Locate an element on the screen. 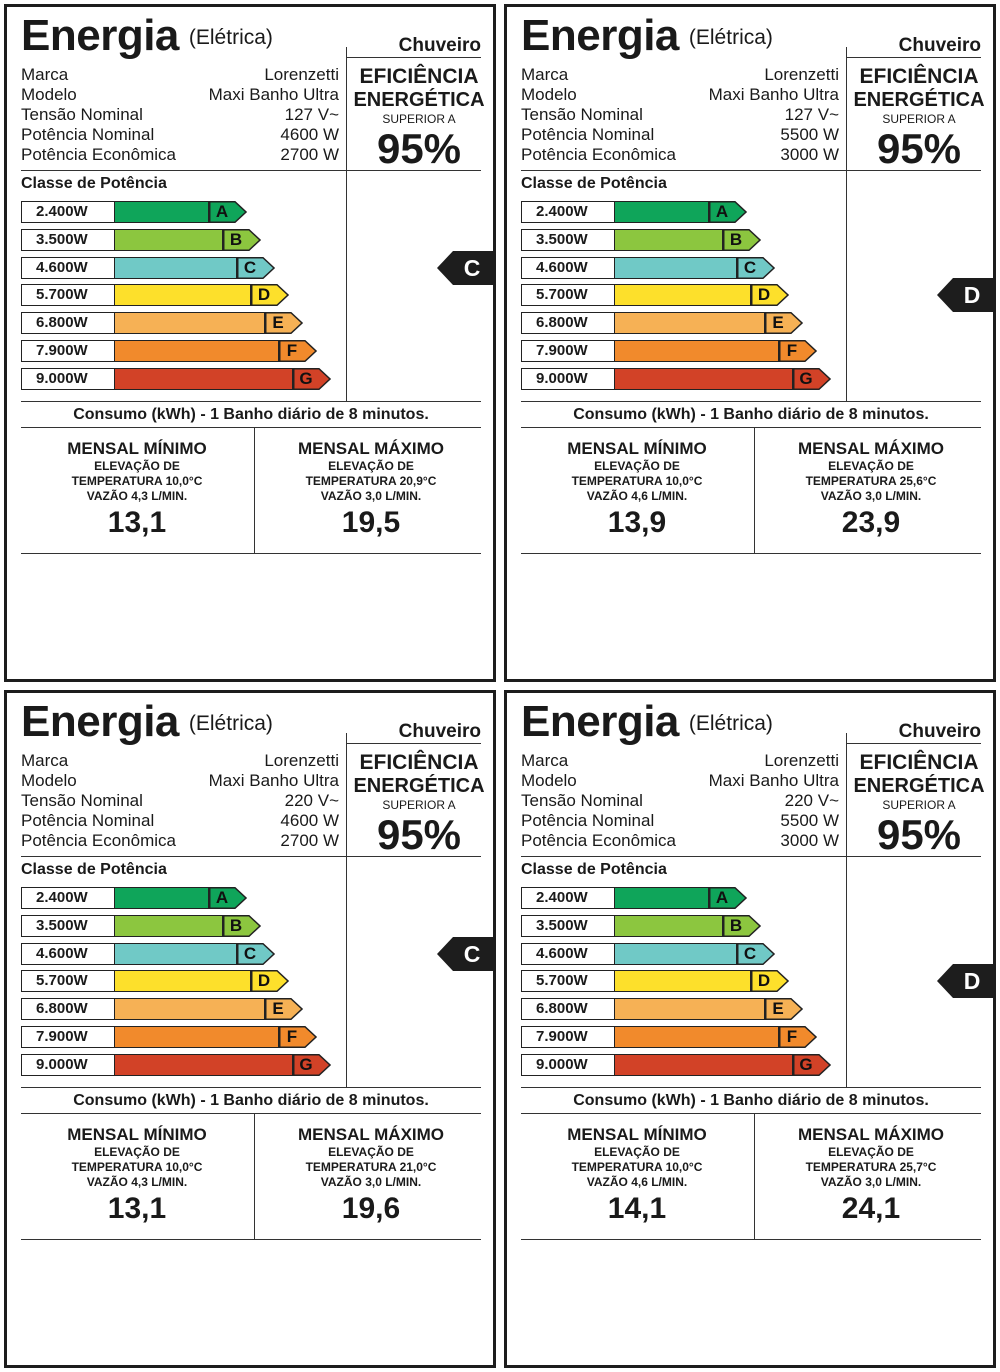  spec-label: Marca is located at coordinates (45, 74).